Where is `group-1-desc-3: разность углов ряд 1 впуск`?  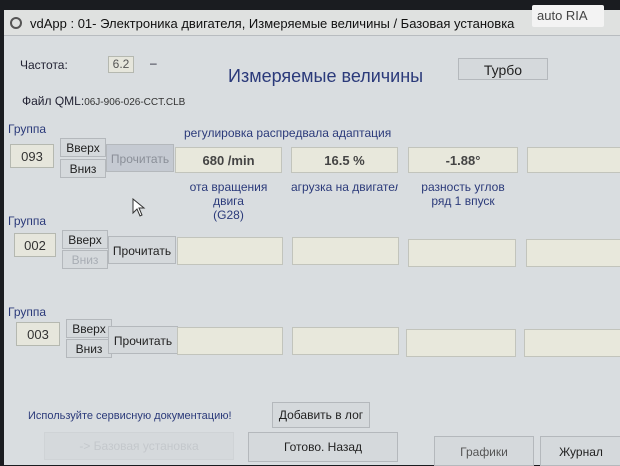
group-1-desc-3: разность углов ряд 1 впуск is located at coordinates (463, 194).